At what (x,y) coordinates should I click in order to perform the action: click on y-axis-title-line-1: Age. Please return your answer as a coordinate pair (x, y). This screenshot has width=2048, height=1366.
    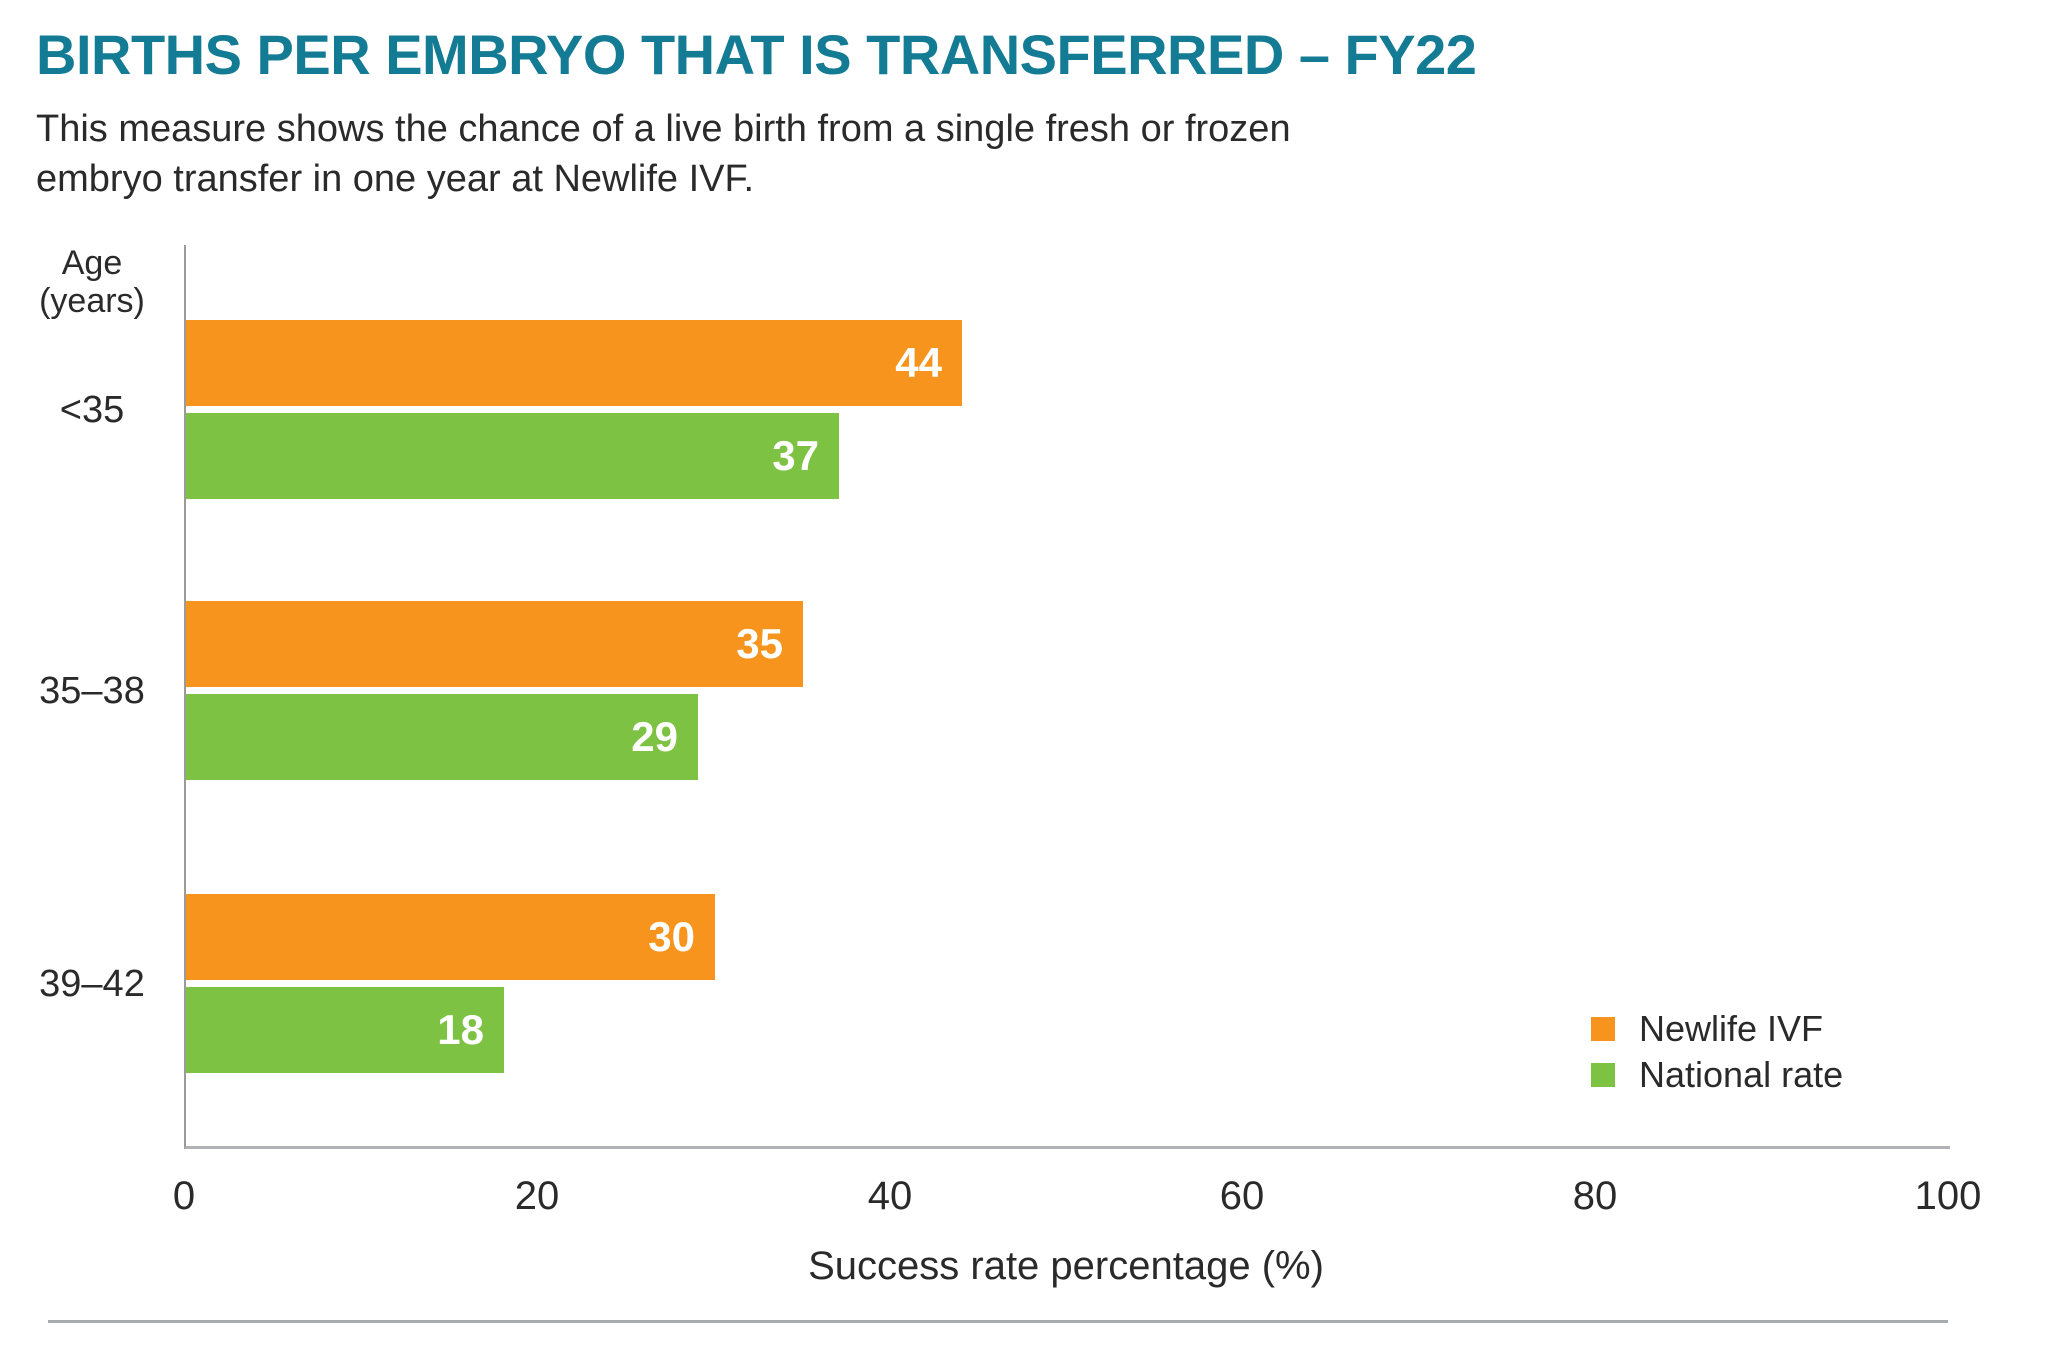
    Looking at the image, I should click on (92, 263).